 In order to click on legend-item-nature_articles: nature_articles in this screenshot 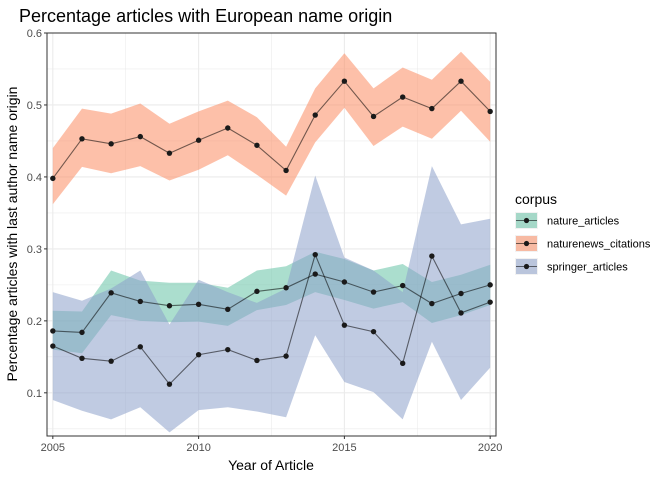, I will do `click(567, 220)`.